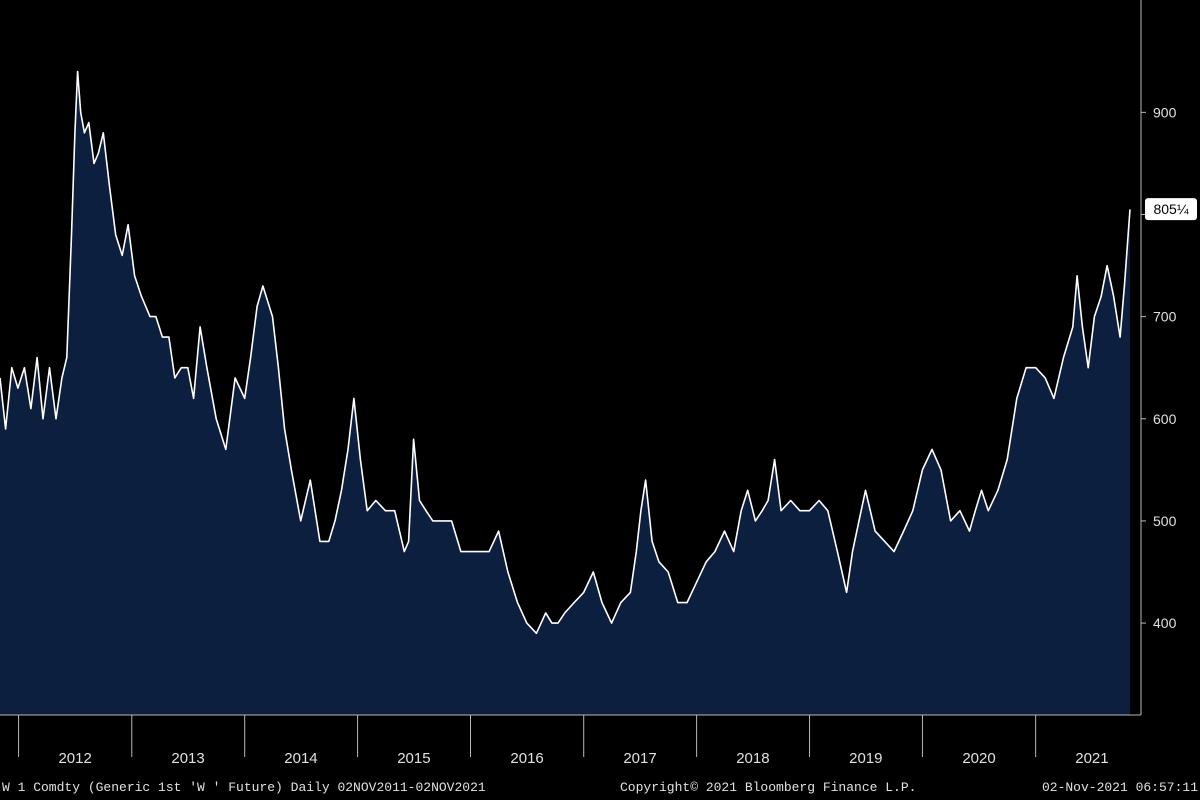 The width and height of the screenshot is (1200, 800). What do you see at coordinates (1165, 317) in the screenshot?
I see `y-tick-label: 700` at bounding box center [1165, 317].